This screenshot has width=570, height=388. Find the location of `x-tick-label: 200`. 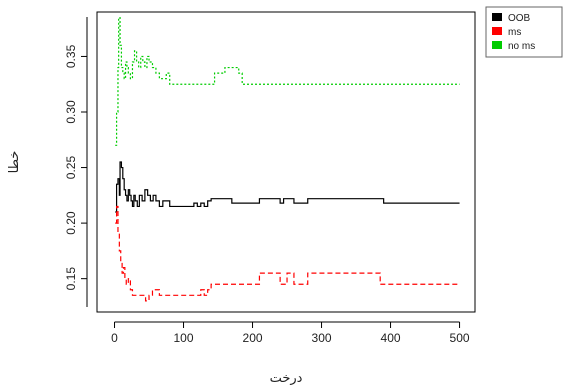

x-tick-label: 200 is located at coordinates (253, 338).